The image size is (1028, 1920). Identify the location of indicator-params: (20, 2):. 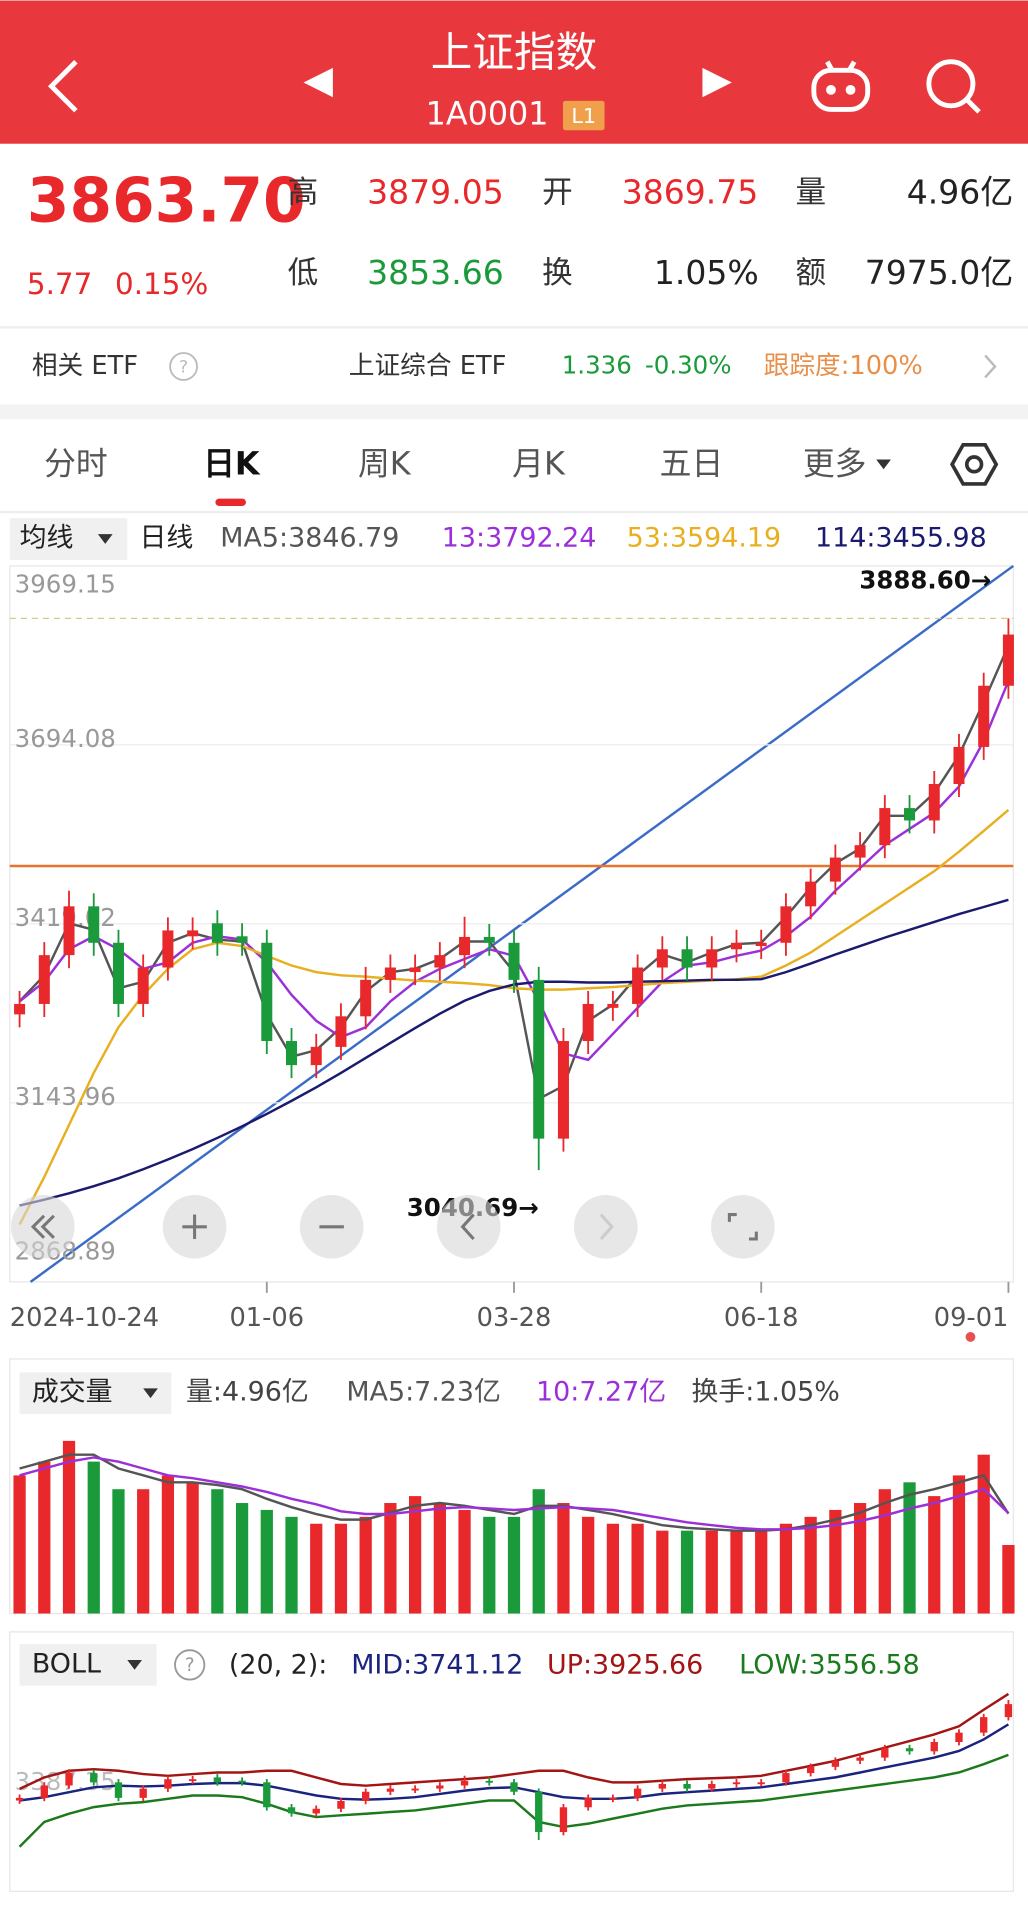
(278, 1665).